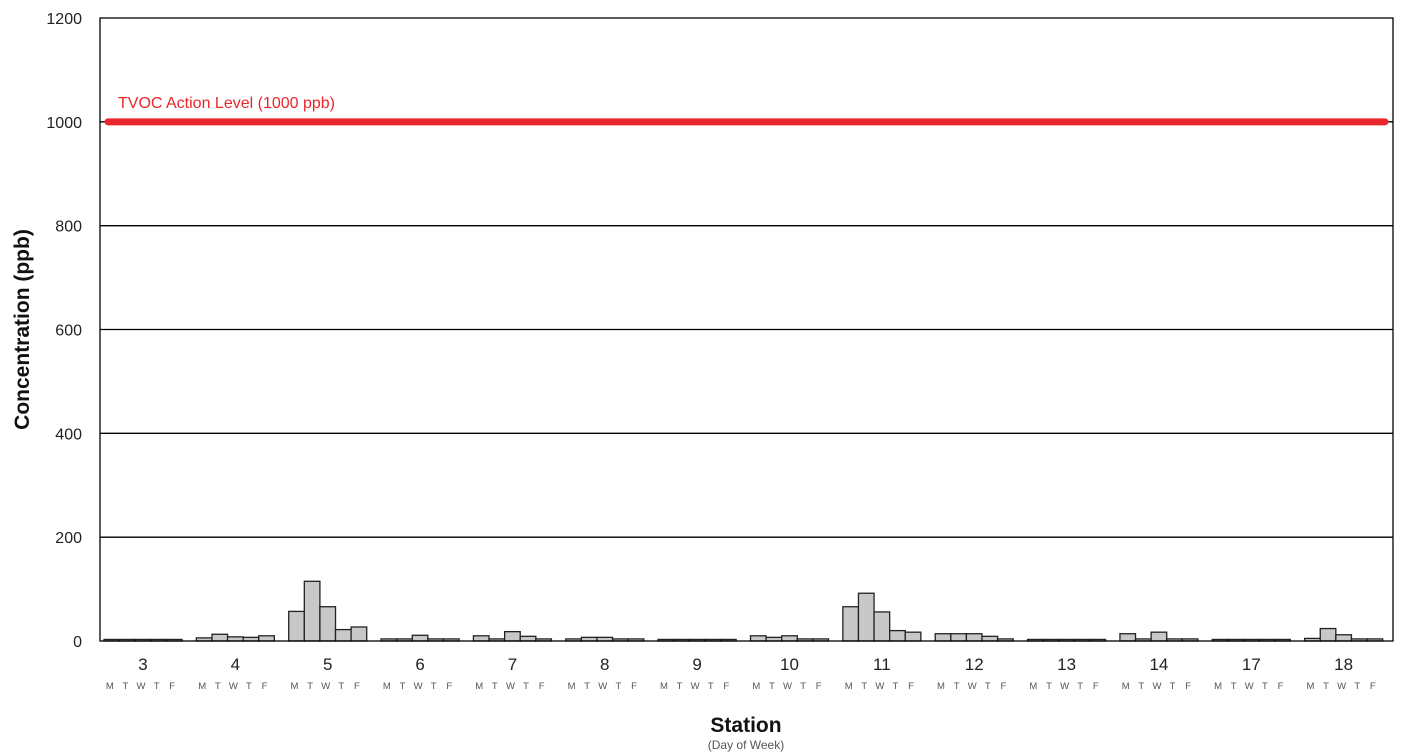 The height and width of the screenshot is (755, 1404). What do you see at coordinates (696, 664) in the screenshot?
I see `station-tick-label: 9` at bounding box center [696, 664].